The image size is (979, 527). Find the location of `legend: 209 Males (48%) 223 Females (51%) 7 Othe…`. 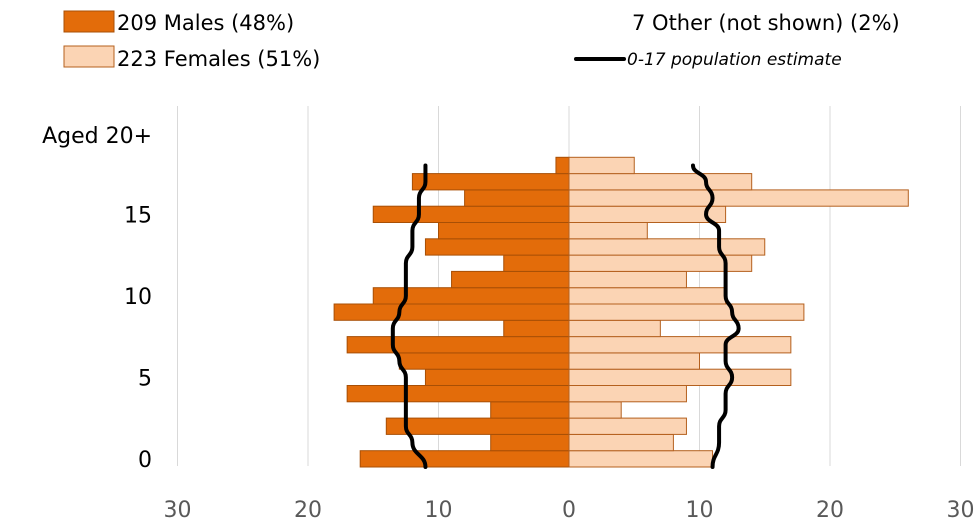

legend: 209 Males (48%) 223 Females (51%) 7 Othe… is located at coordinates (481, 40).